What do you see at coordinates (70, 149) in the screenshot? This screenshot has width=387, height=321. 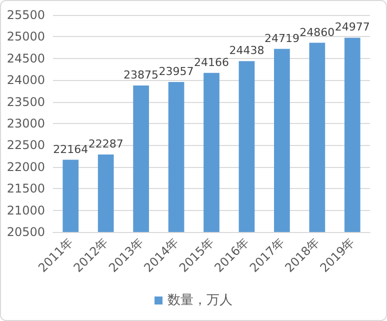 I see `data-label: 22164` at bounding box center [70, 149].